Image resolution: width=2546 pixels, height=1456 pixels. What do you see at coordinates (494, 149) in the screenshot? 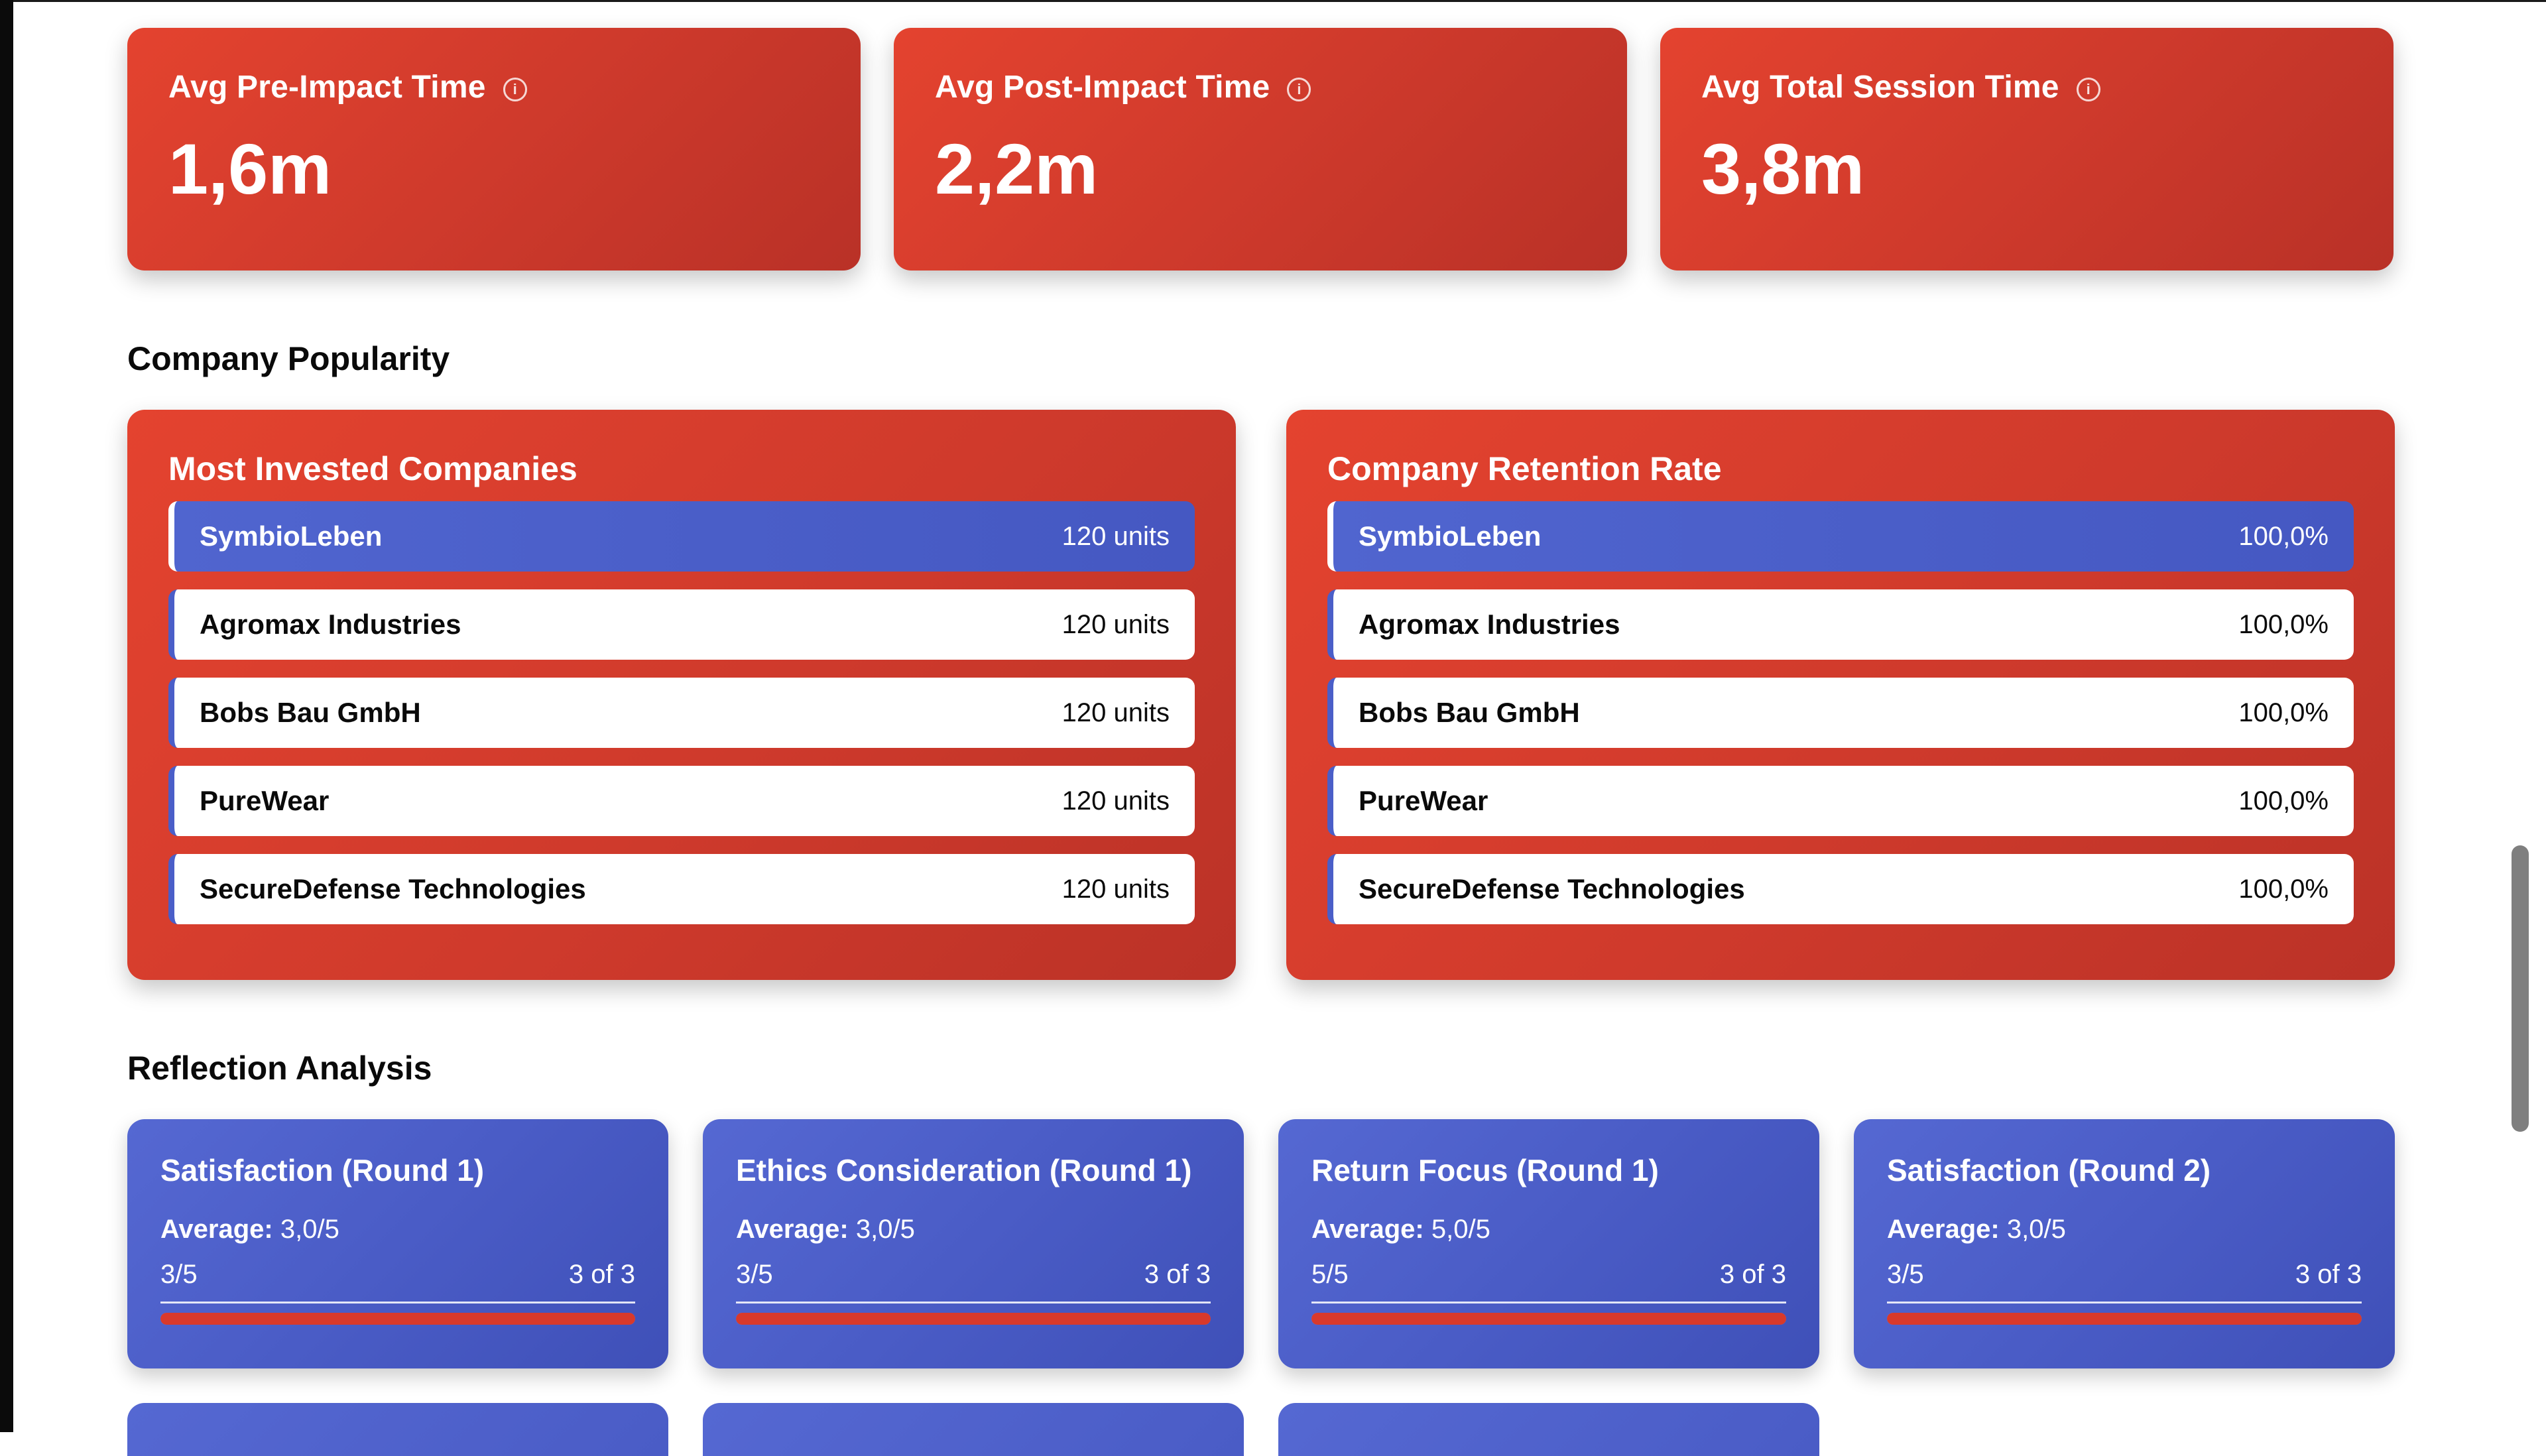
I see `stat-card-pre-impact: Avg Pre-Impact Time i 1,6m` at bounding box center [494, 149].